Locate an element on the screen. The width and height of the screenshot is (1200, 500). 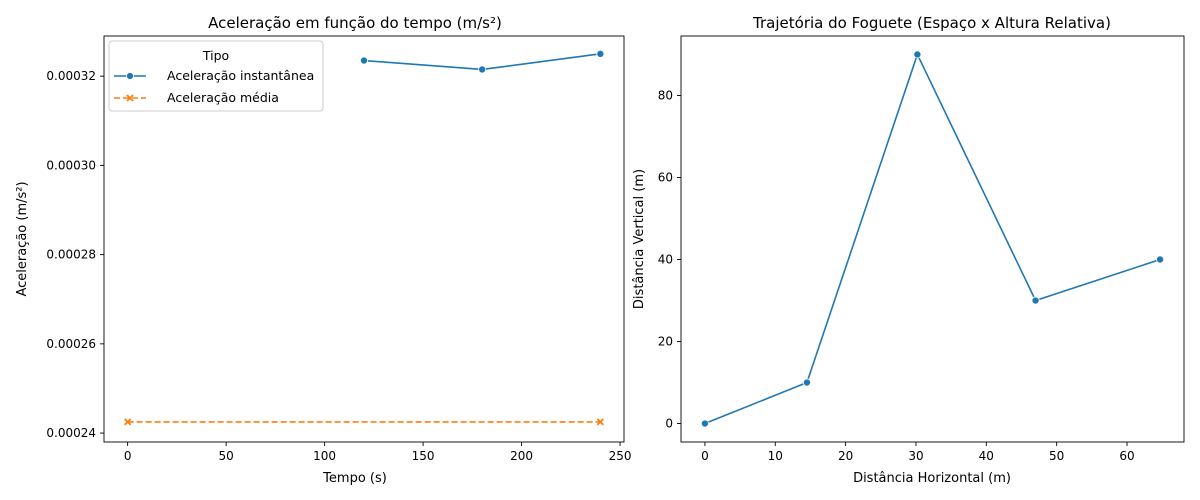
y-tick-label: 20 is located at coordinates (665, 342).